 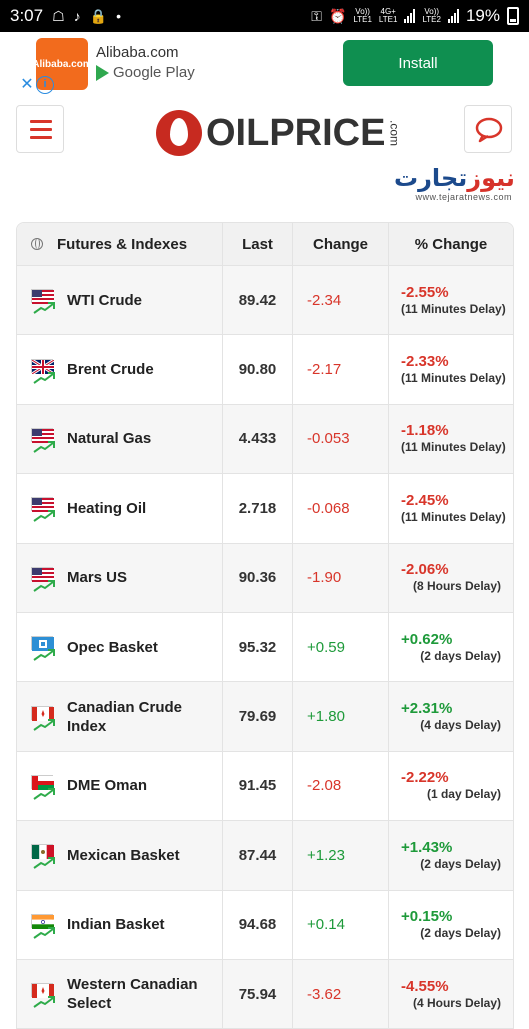 I want to click on table-row: Mars US 90.36 -1.90 -2.06% (8 Hours Delay), so click(x=265, y=577).